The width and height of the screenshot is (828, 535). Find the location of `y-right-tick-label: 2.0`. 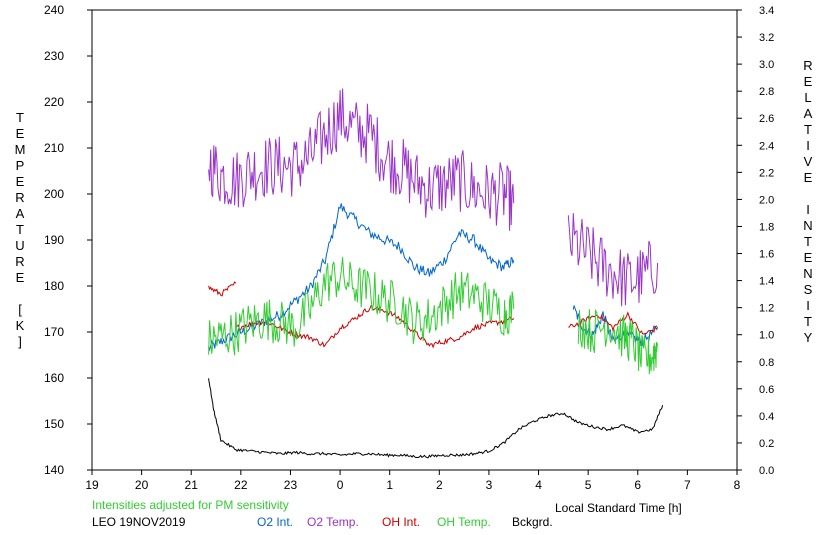

y-right-tick-label: 2.0 is located at coordinates (766, 200).